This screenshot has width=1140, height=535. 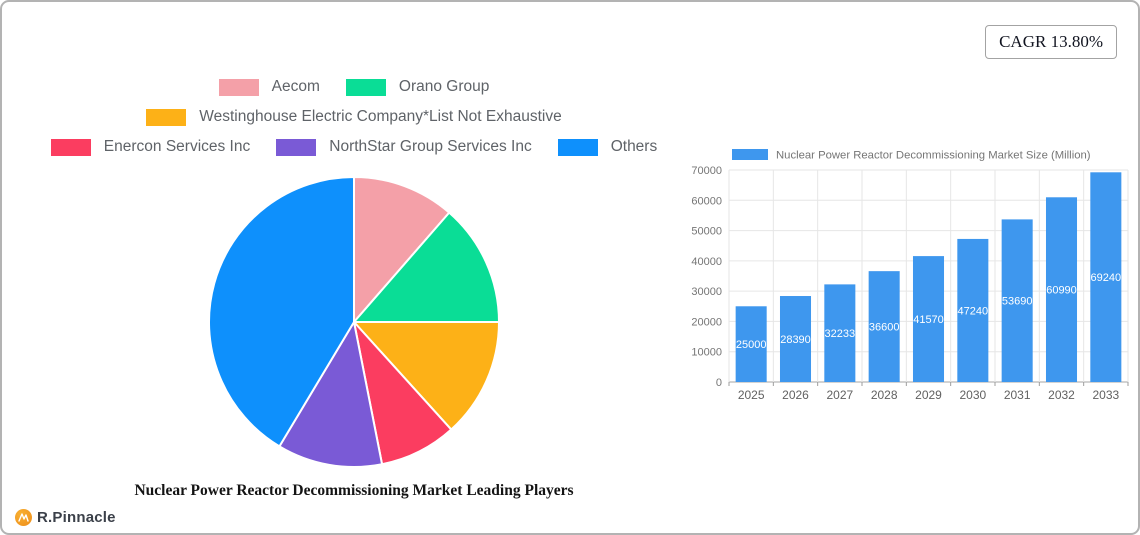 What do you see at coordinates (607, 147) in the screenshot?
I see `legend-item-5: Others` at bounding box center [607, 147].